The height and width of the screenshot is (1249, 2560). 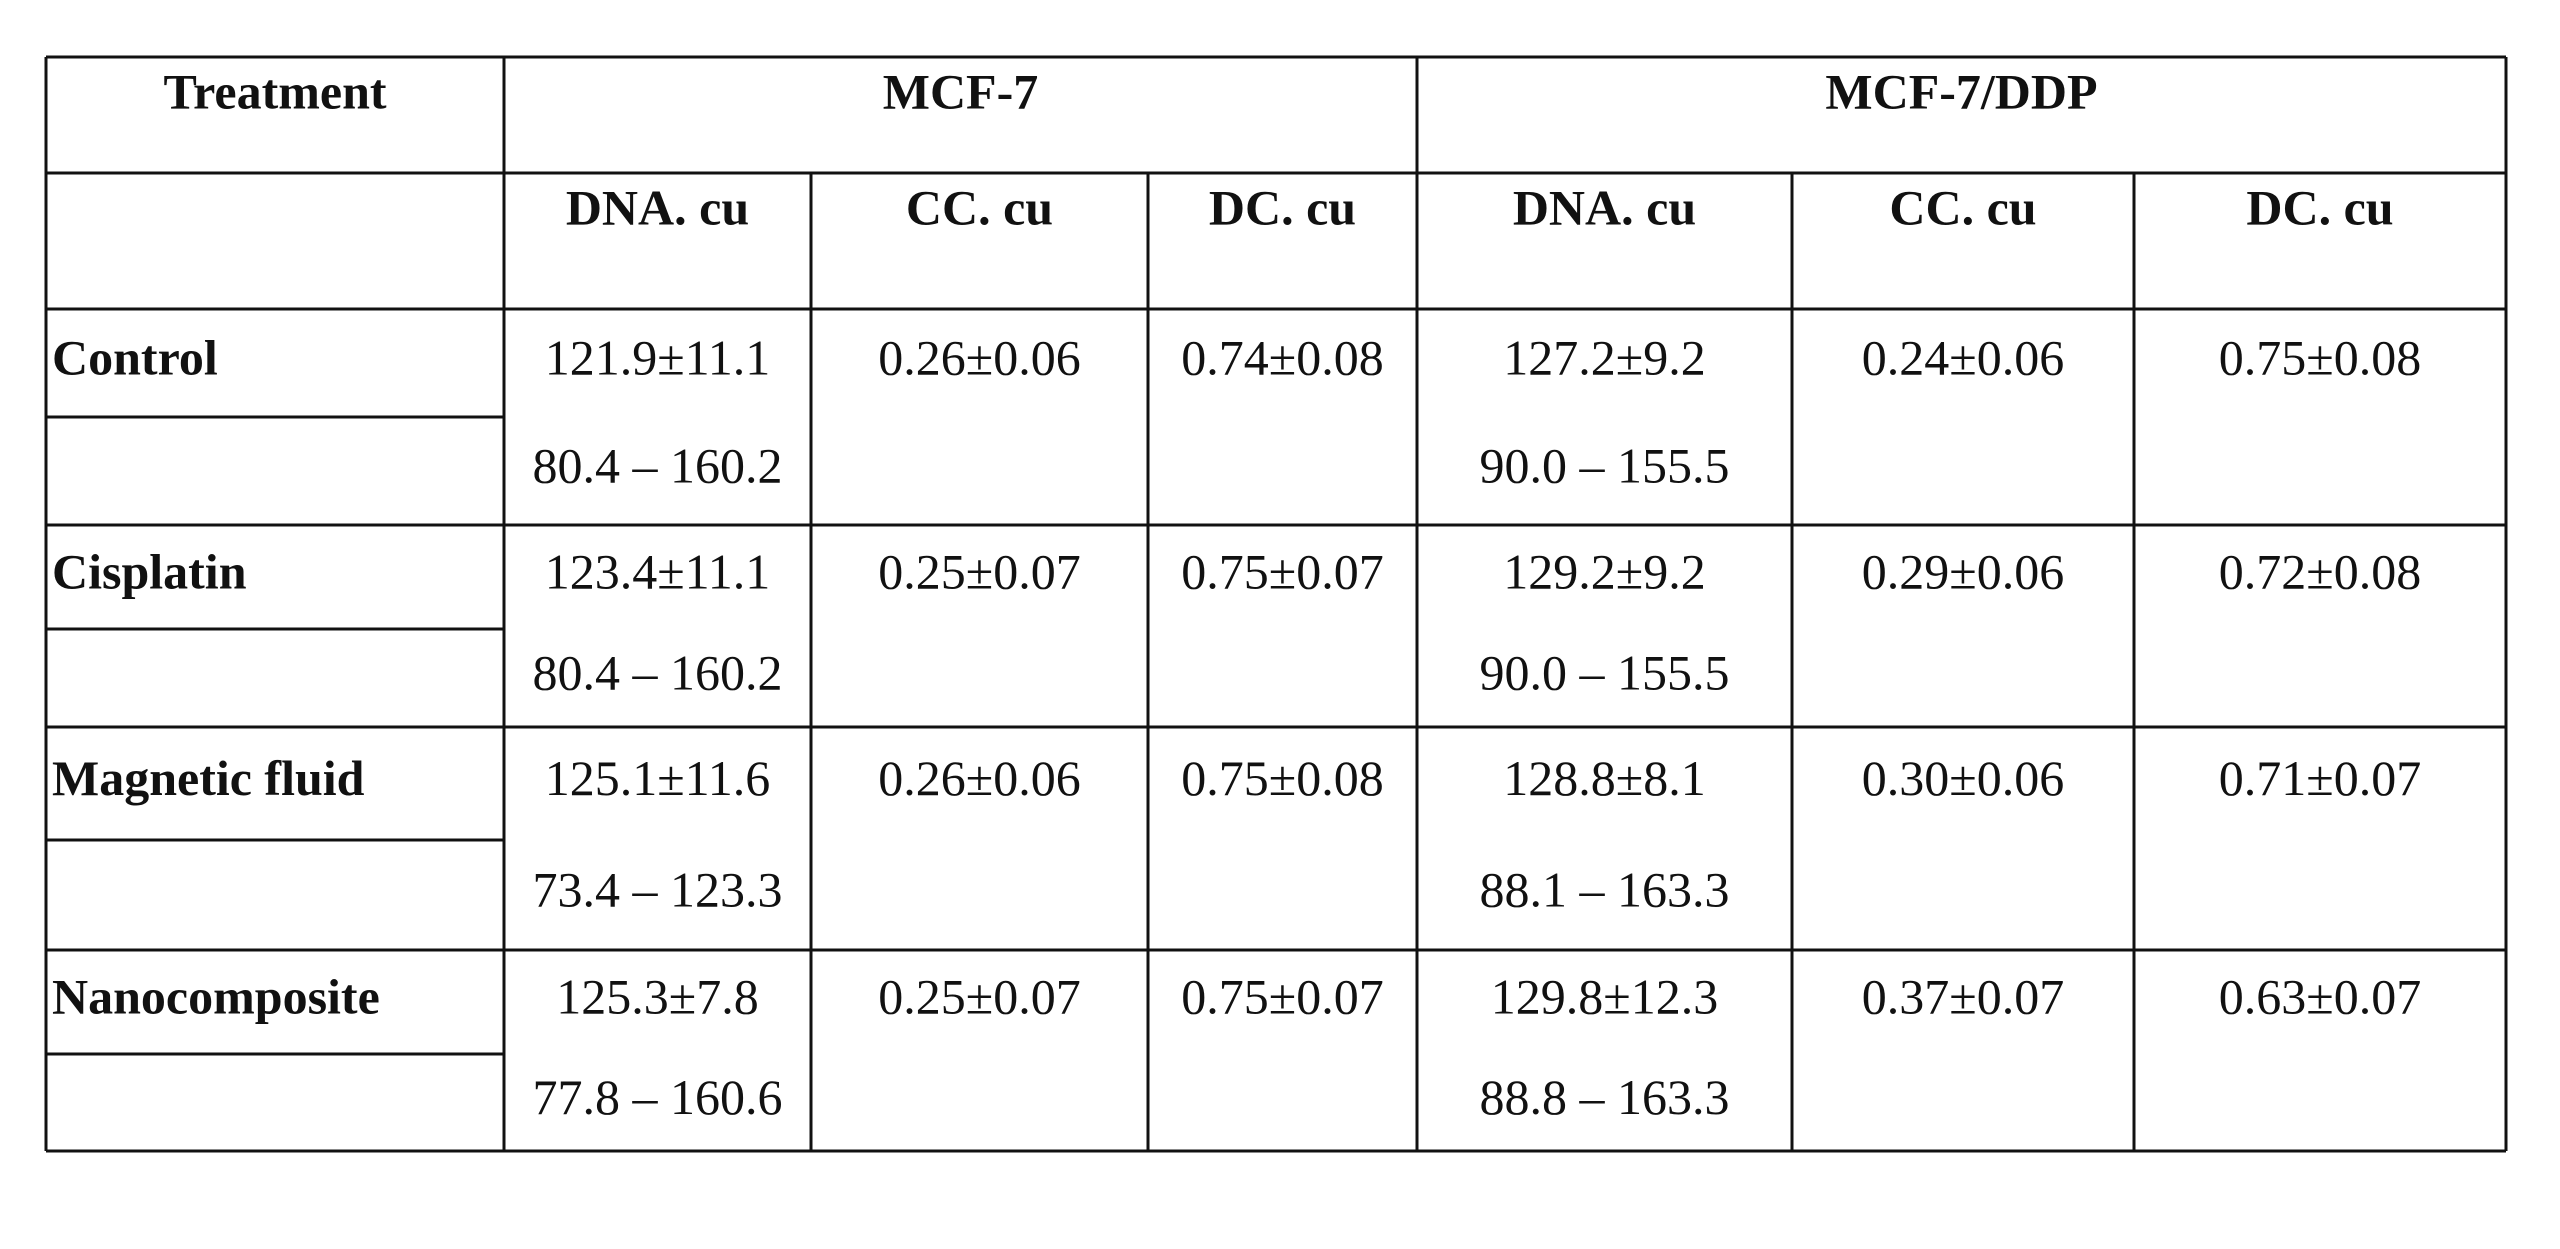 What do you see at coordinates (1282, 357) in the screenshot?
I see `table-cell: 0.74±0.08` at bounding box center [1282, 357].